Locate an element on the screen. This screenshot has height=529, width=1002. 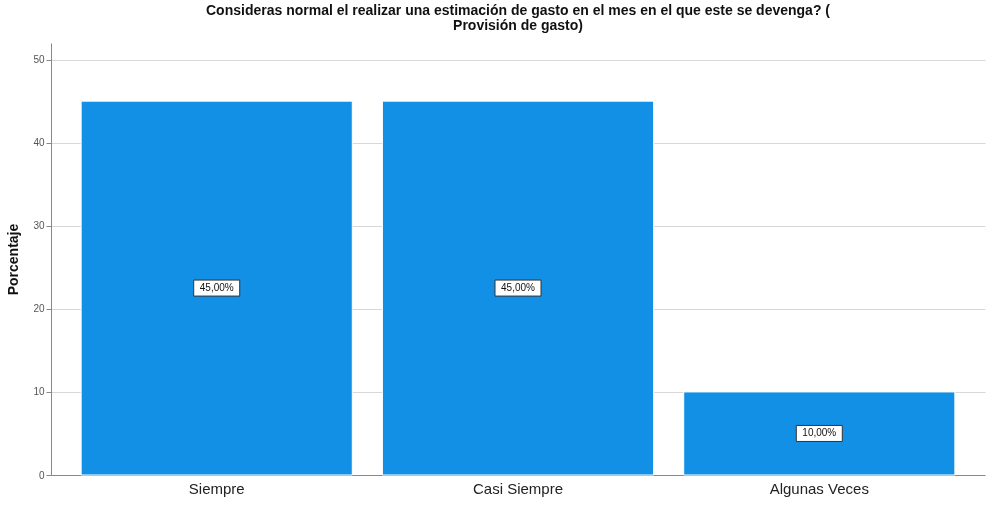
data-label: 10,00% is located at coordinates (819, 433).